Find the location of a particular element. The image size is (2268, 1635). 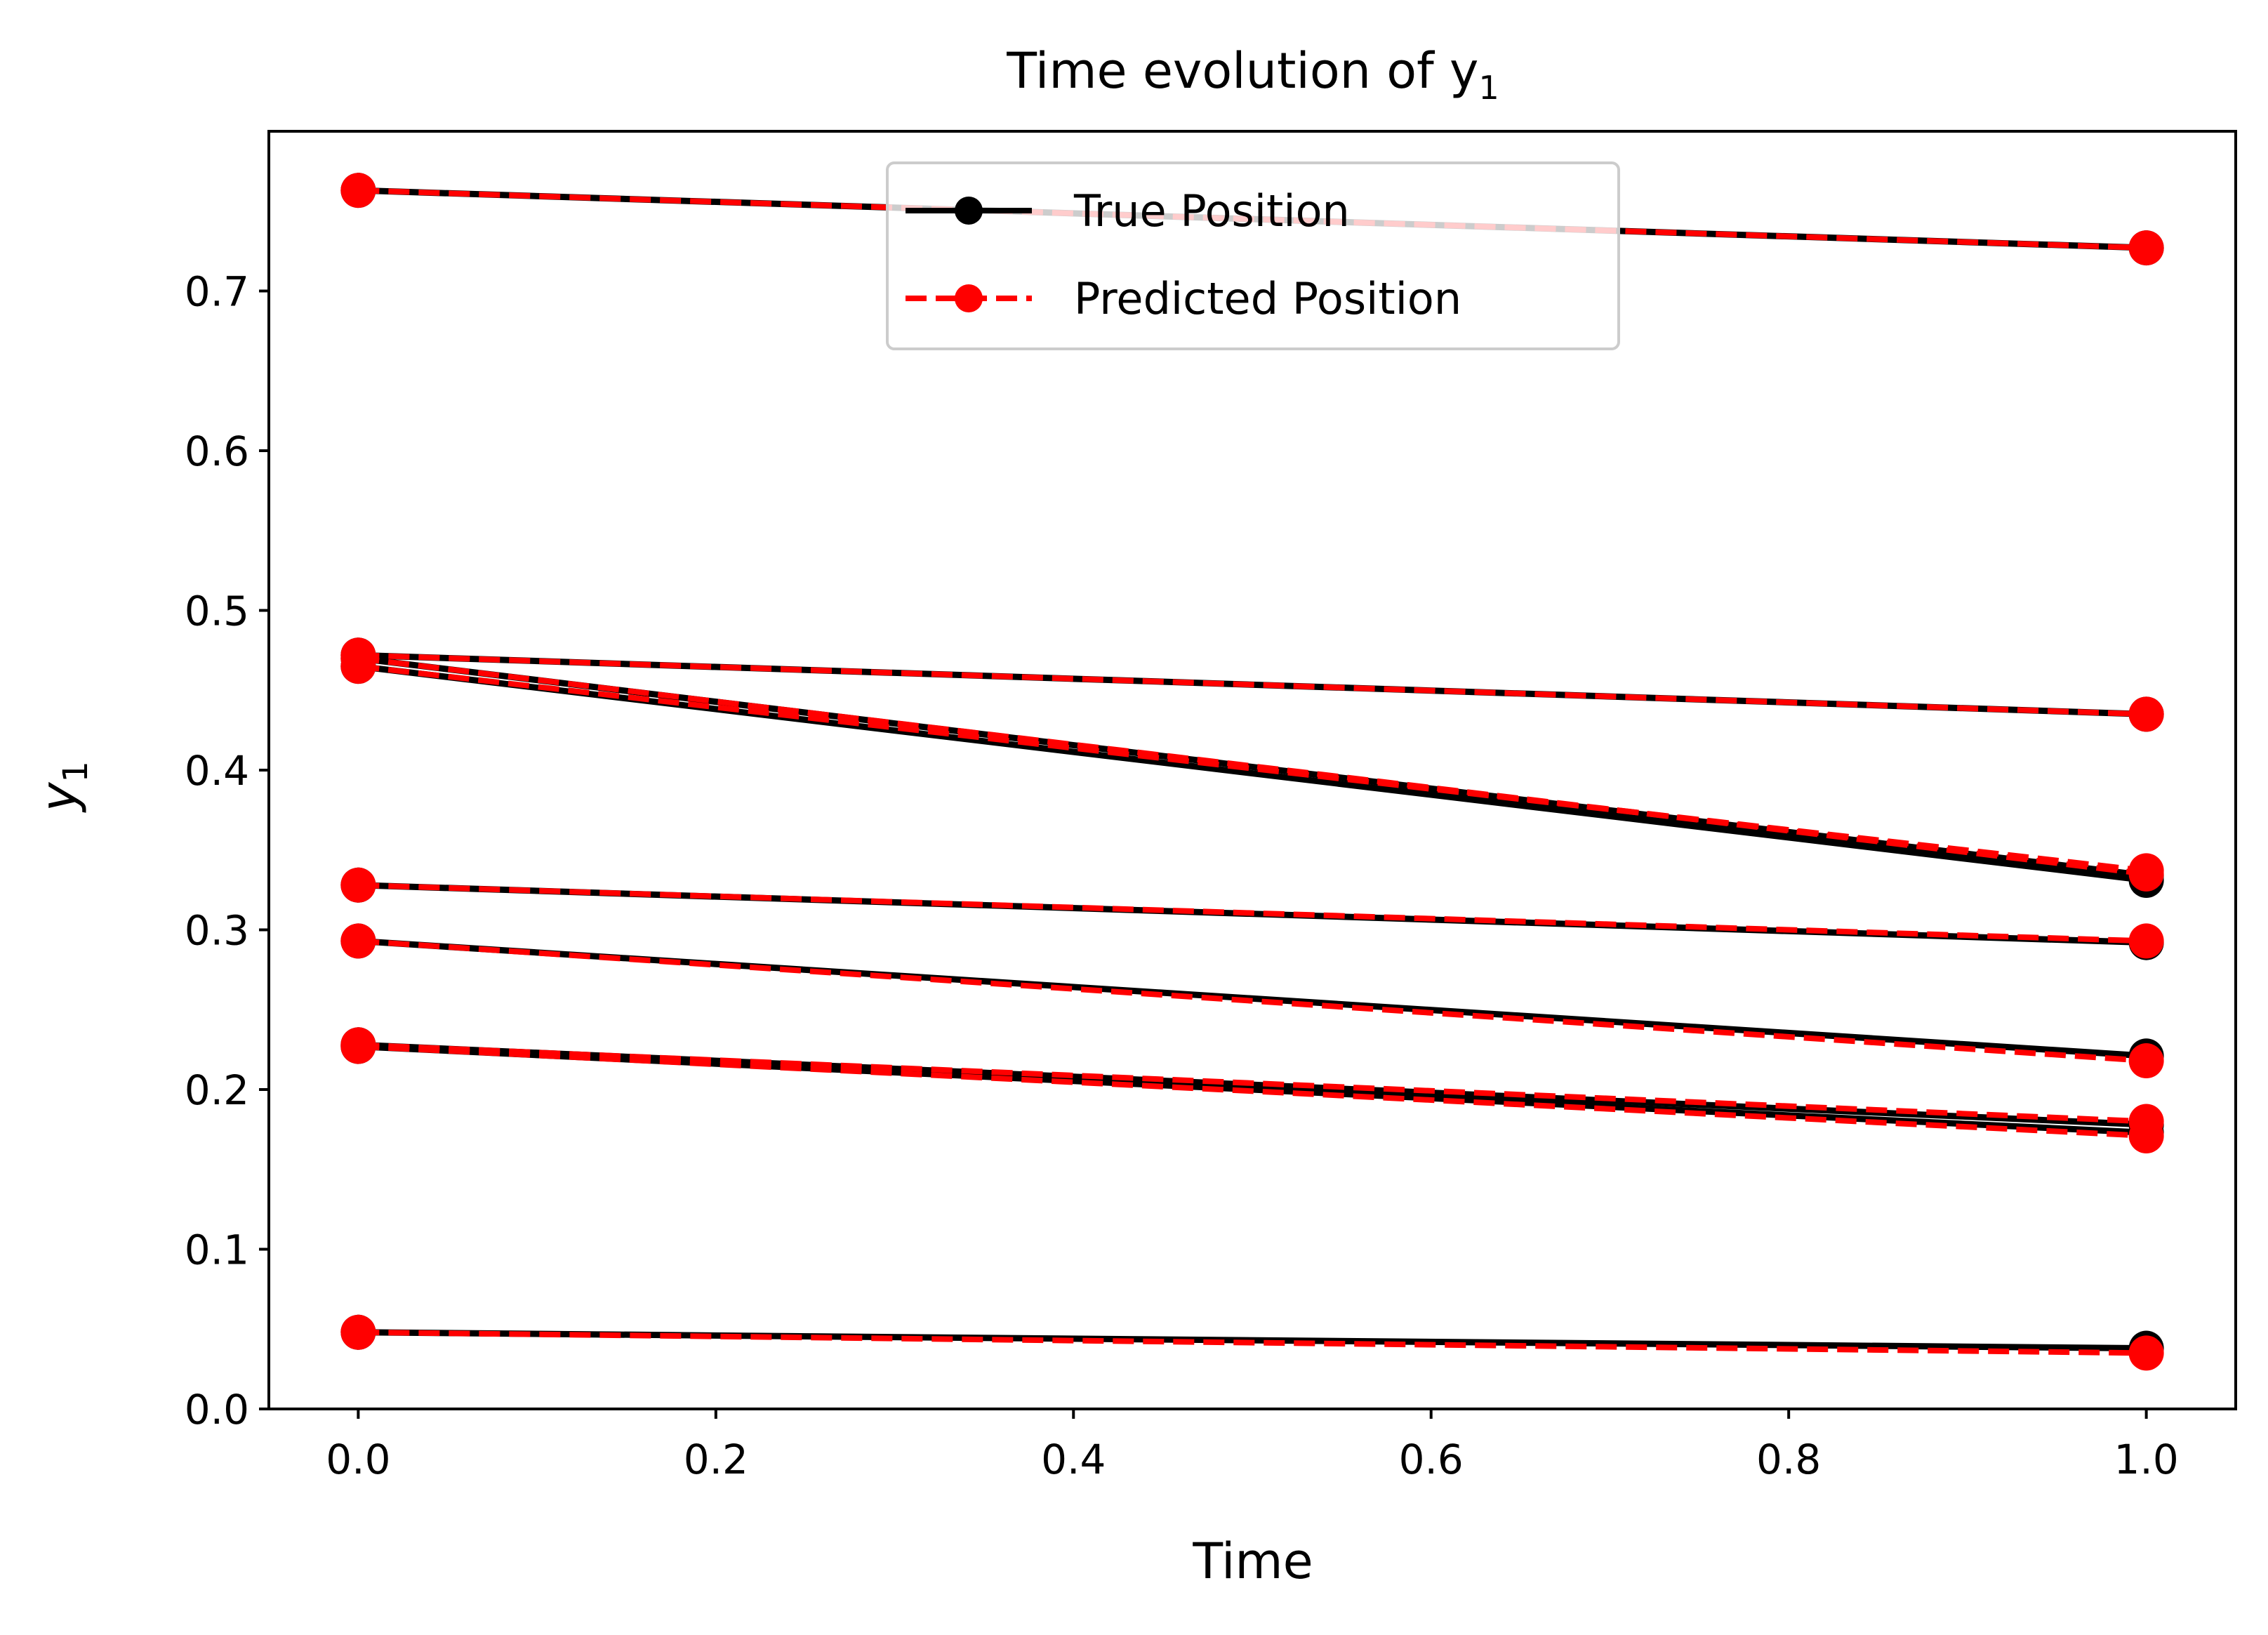

legend-predicted-label: Predicted Position is located at coordinates (1267, 298).